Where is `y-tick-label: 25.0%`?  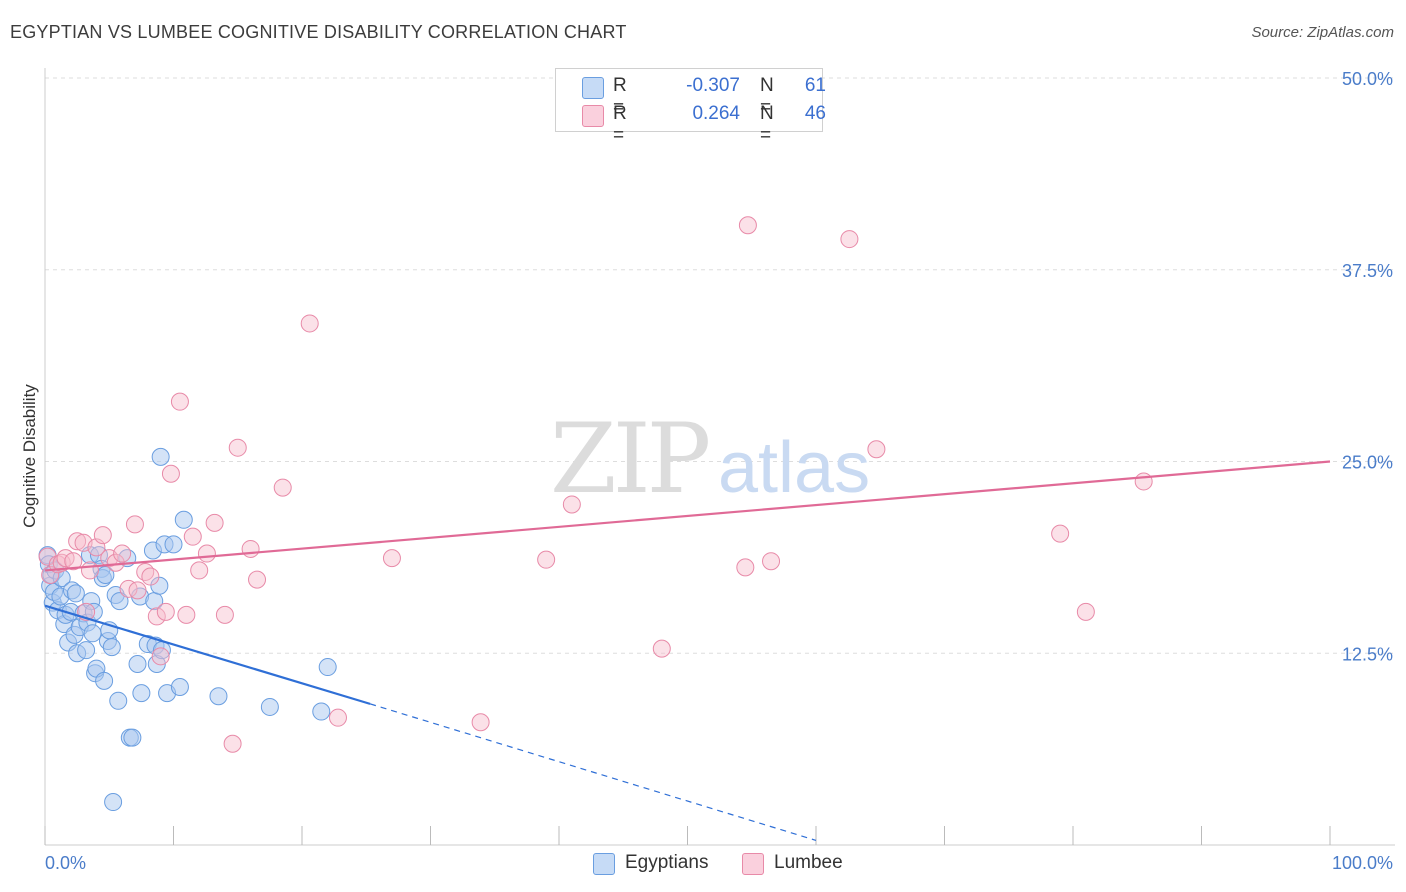 y-tick-label: 25.0% is located at coordinates (1367, 463).